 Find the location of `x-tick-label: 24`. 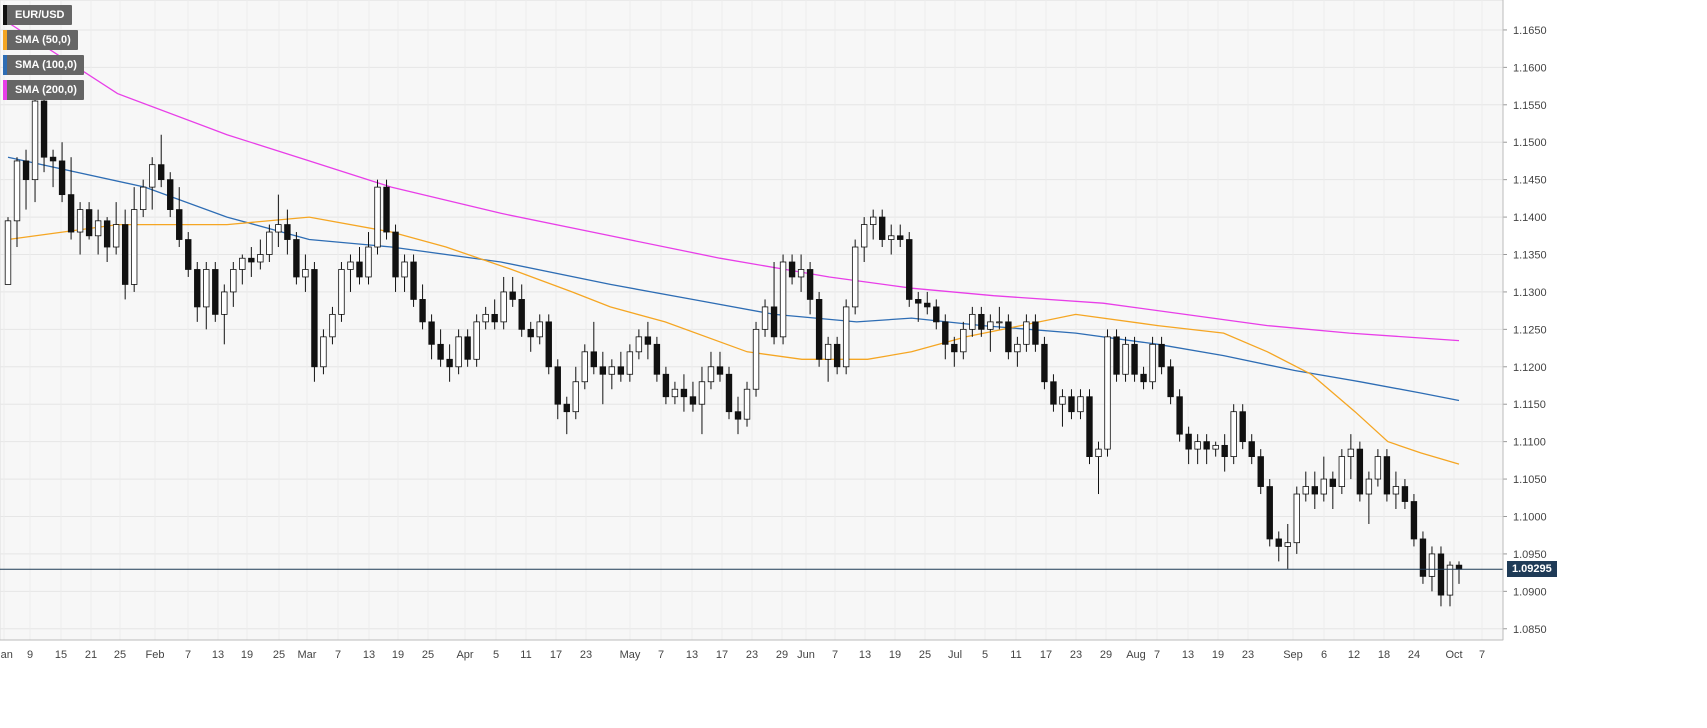

x-tick-label: 24 is located at coordinates (1414, 655).